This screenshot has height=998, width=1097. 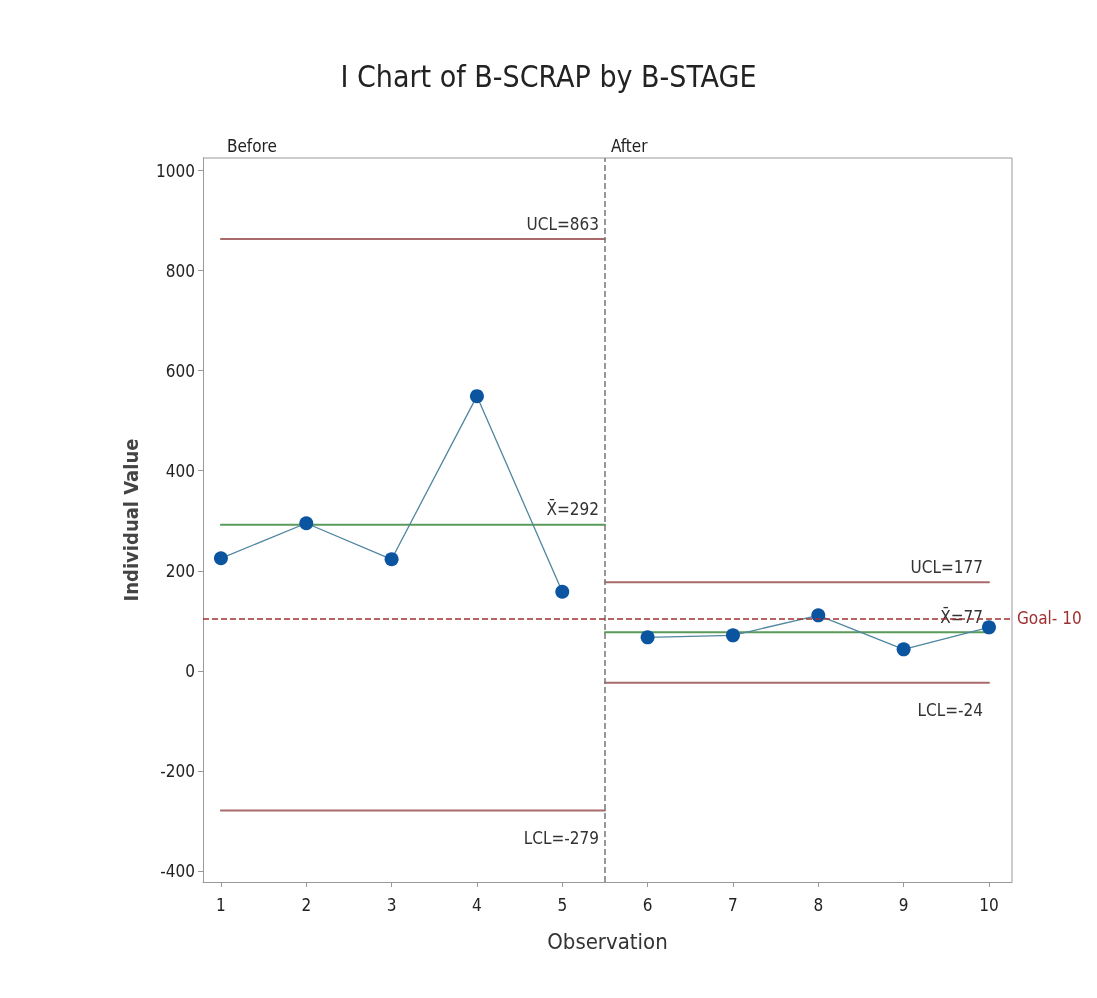 What do you see at coordinates (177, 870) in the screenshot?
I see `y-tick-label: -400` at bounding box center [177, 870].